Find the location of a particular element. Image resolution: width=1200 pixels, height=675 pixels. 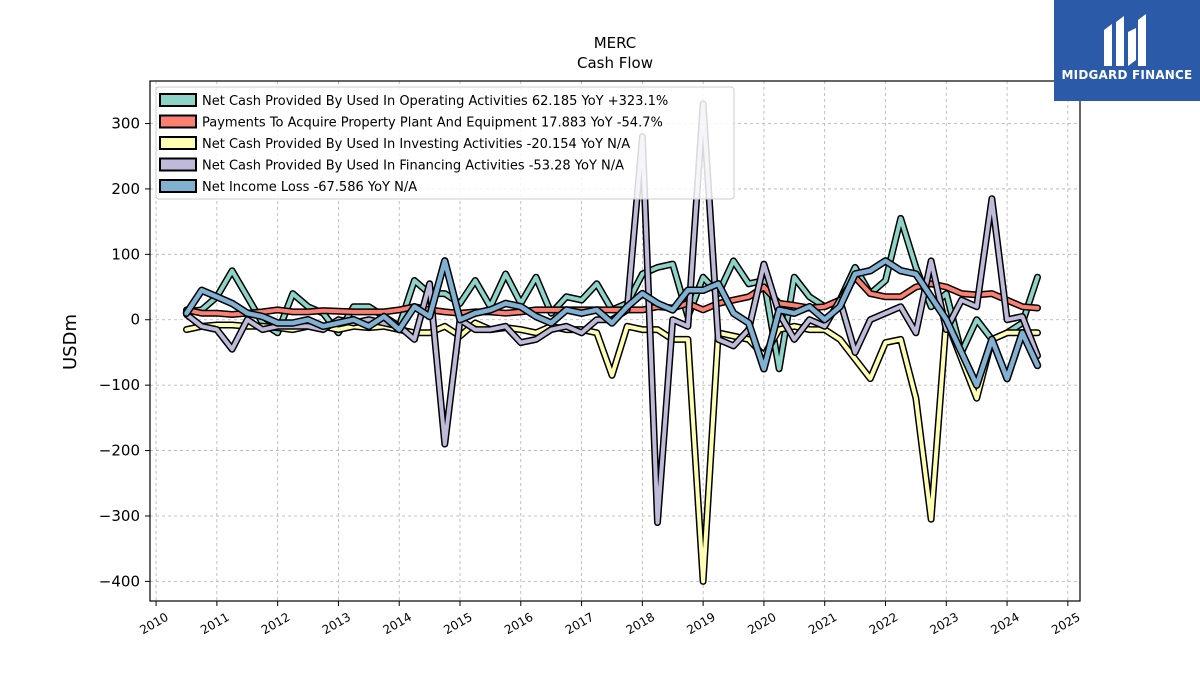

chart-subtitle: Cash Flow is located at coordinates (615, 63).